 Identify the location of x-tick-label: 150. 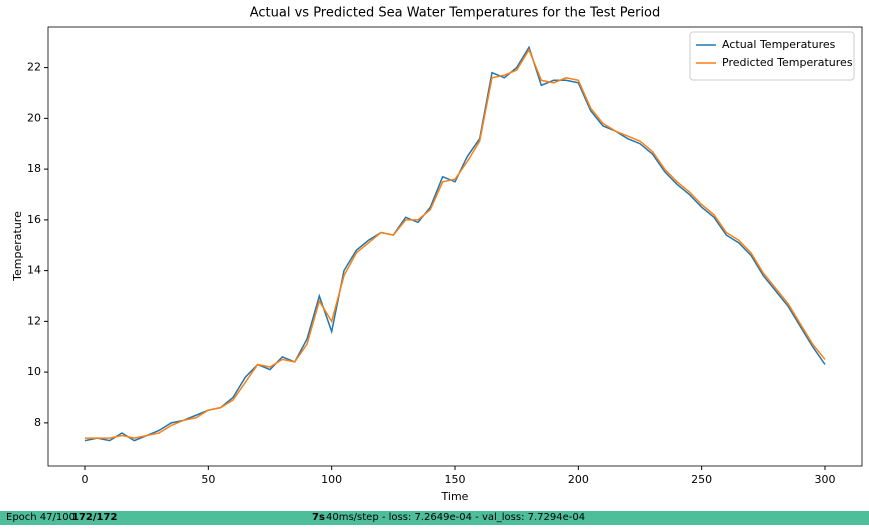
(455, 479).